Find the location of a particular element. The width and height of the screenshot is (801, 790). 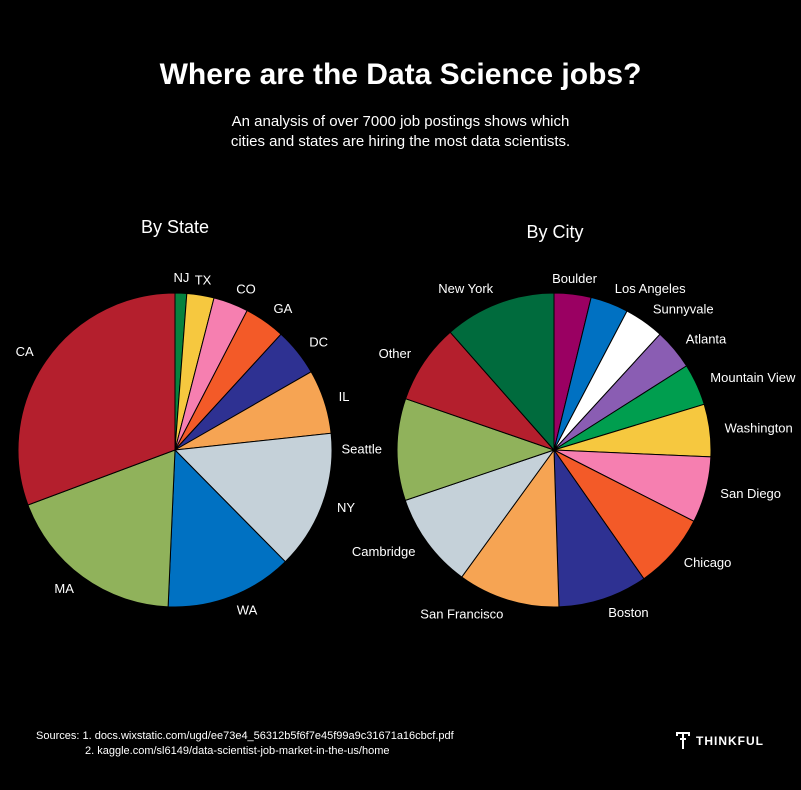

slice-label-dc: DC is located at coordinates (318, 342).